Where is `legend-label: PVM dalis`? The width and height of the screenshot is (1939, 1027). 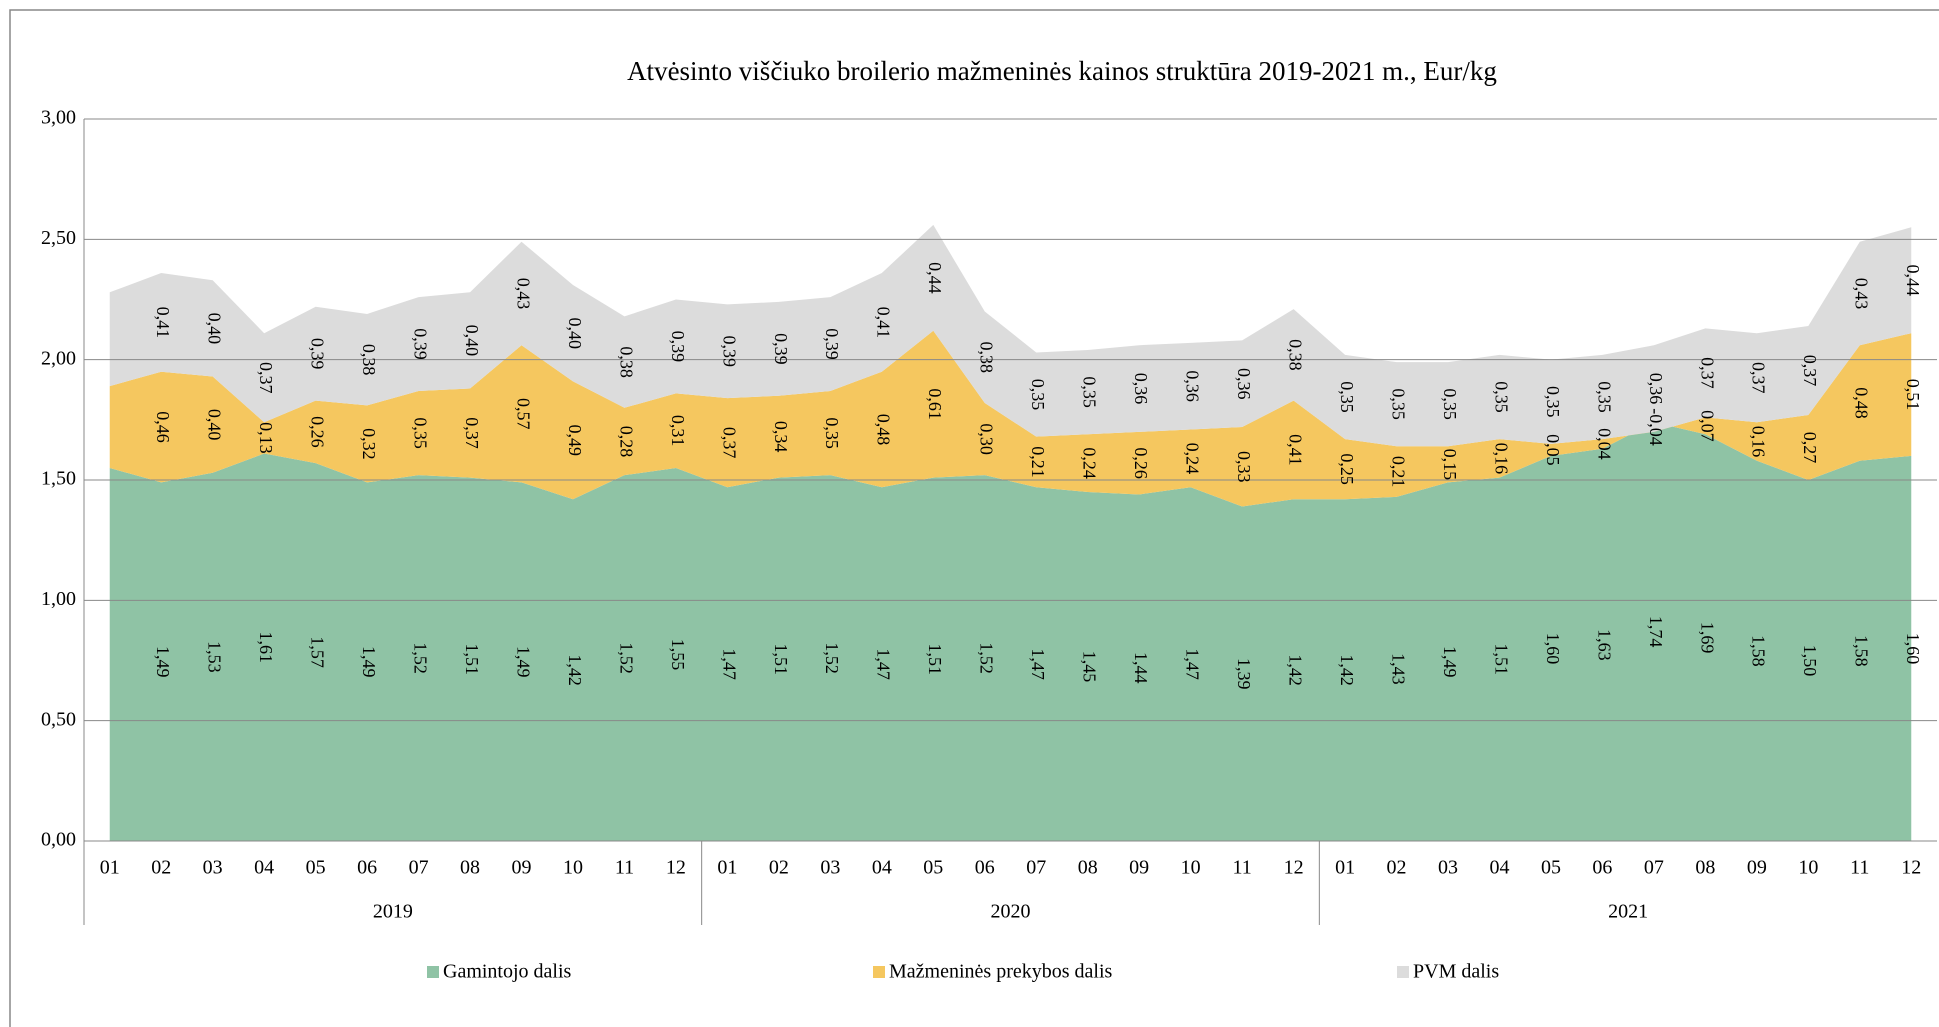
legend-label: PVM dalis is located at coordinates (1456, 972).